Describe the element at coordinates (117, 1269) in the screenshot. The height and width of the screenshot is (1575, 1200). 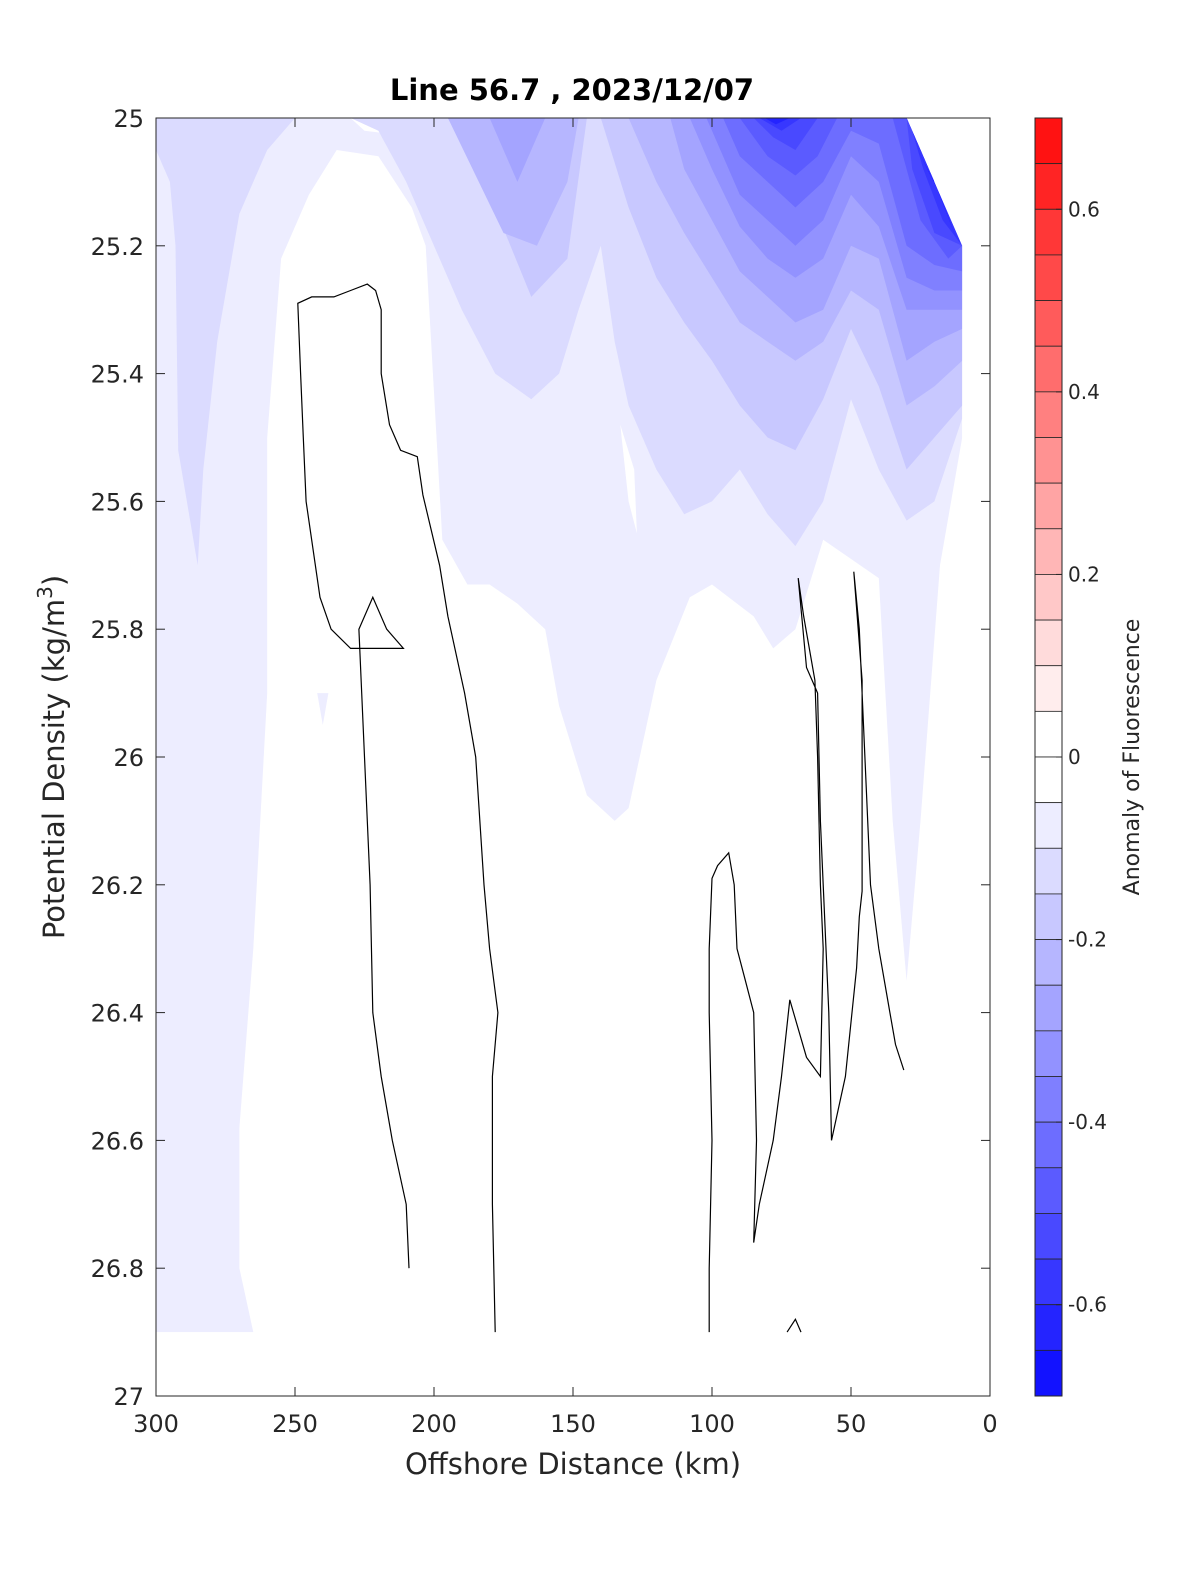
I see `y-tick-label: 26.8` at that location.